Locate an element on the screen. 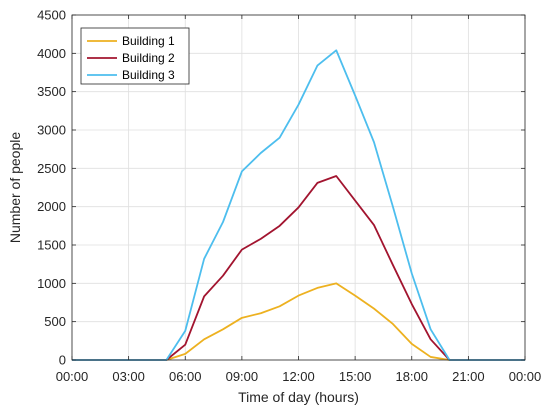 This screenshot has width=550, height=413. x-tick-label: 03:00 is located at coordinates (128, 376).